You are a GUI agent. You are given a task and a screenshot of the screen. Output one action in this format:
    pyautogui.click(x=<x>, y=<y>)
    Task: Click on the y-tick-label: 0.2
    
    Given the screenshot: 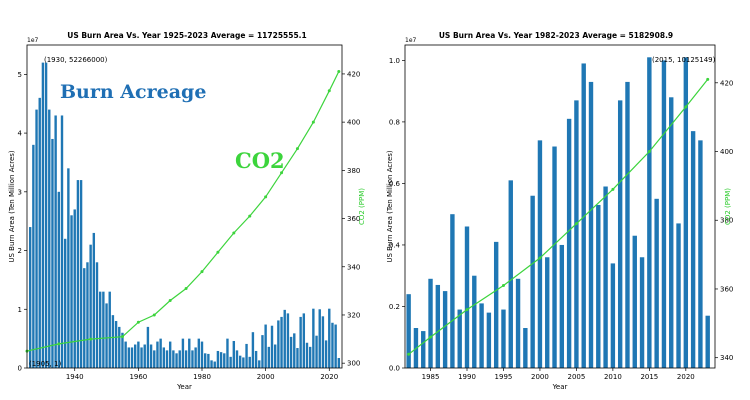 What is the action you would take?
    pyautogui.click(x=394, y=307)
    